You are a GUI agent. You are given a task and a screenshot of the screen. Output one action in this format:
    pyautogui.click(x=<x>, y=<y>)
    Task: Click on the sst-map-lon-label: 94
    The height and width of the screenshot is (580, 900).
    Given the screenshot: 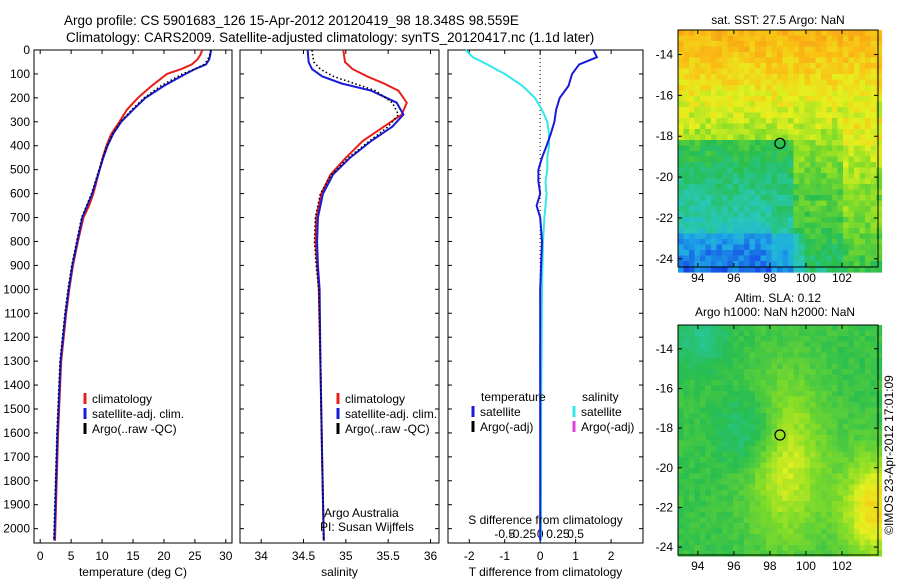 What is the action you would take?
    pyautogui.click(x=698, y=278)
    